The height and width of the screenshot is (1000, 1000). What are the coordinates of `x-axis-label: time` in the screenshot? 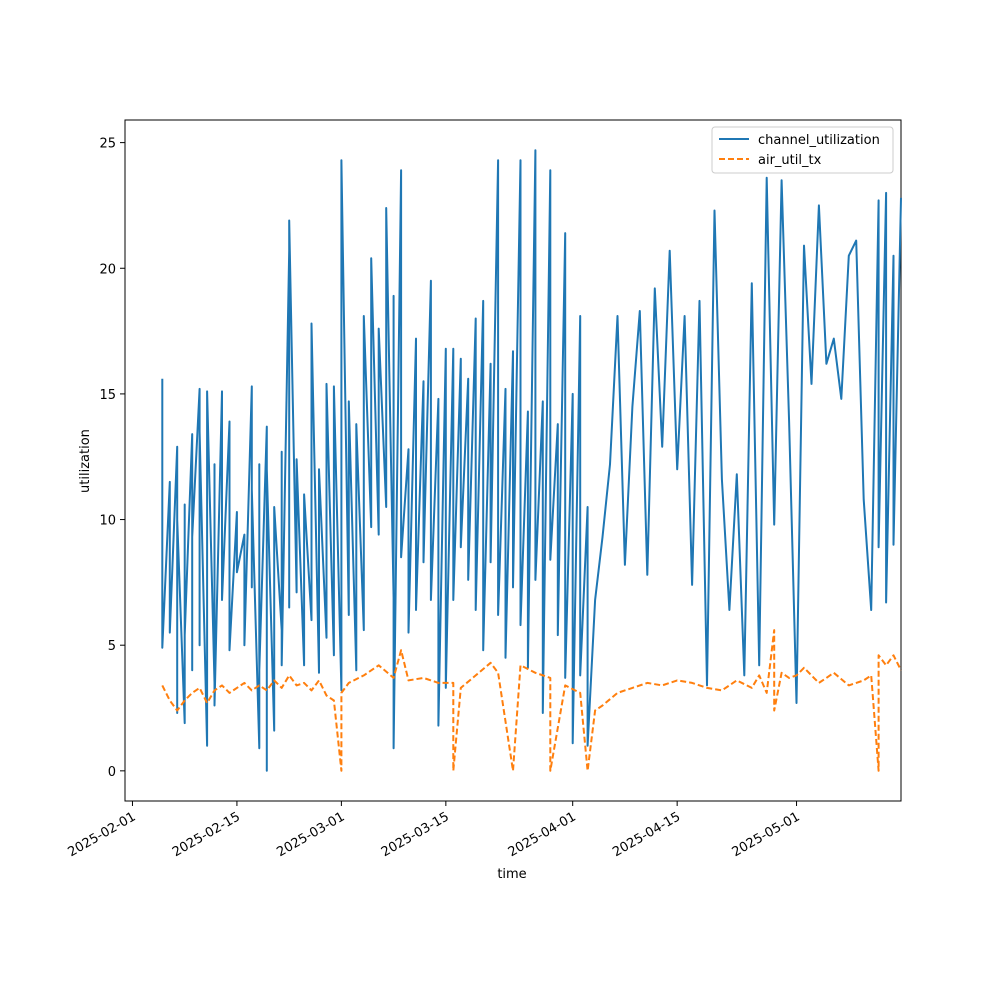 It's located at (511, 874).